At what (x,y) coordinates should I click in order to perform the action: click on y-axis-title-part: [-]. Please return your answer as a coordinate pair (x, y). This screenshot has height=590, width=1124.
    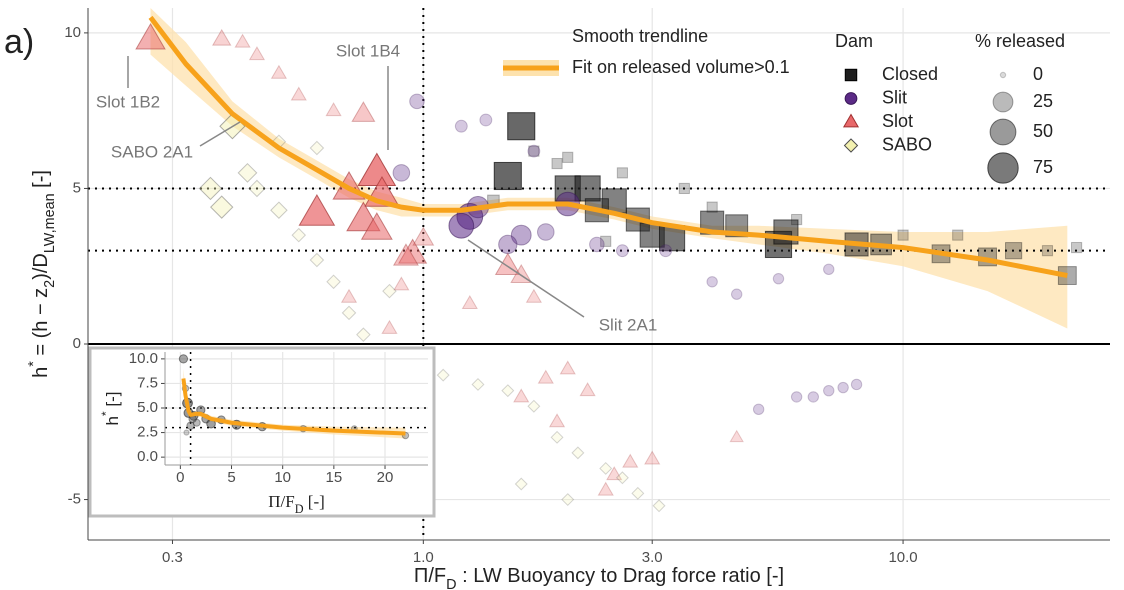
    Looking at the image, I should click on (41, 181).